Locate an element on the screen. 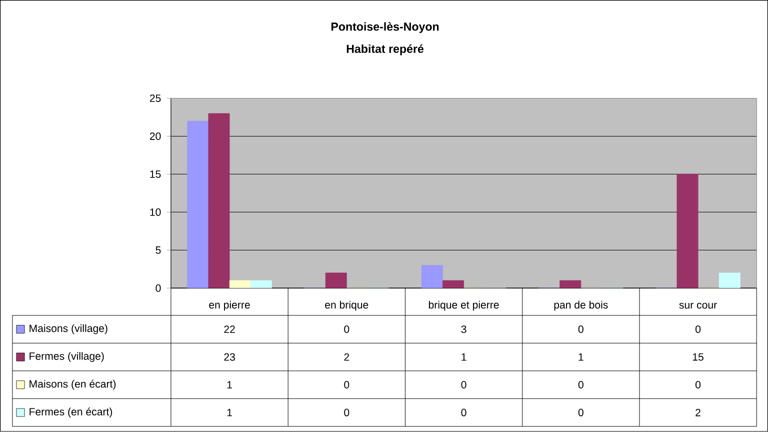 This screenshot has width=768, height=432. legend-label: Fermes (village) is located at coordinates (67, 357).